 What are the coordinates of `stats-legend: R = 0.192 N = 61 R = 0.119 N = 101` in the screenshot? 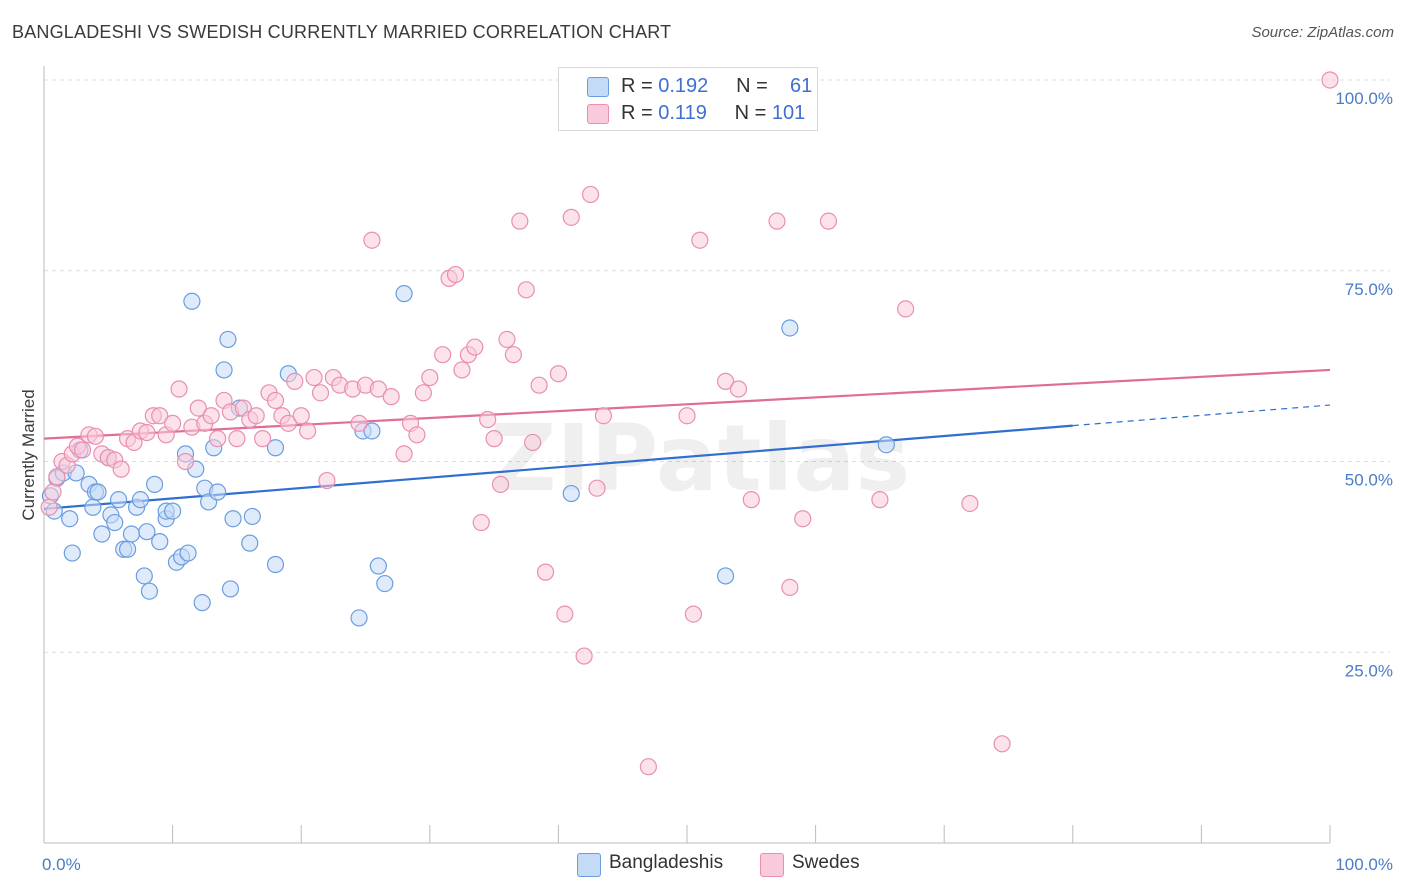 It's located at (688, 99).